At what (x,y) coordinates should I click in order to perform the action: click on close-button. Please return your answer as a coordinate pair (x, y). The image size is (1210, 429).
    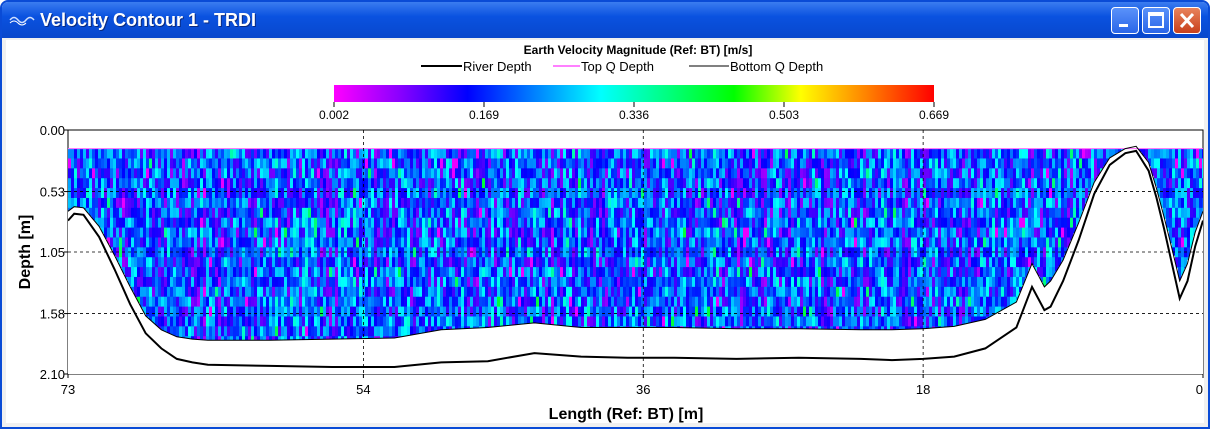
    Looking at the image, I should click on (1187, 20).